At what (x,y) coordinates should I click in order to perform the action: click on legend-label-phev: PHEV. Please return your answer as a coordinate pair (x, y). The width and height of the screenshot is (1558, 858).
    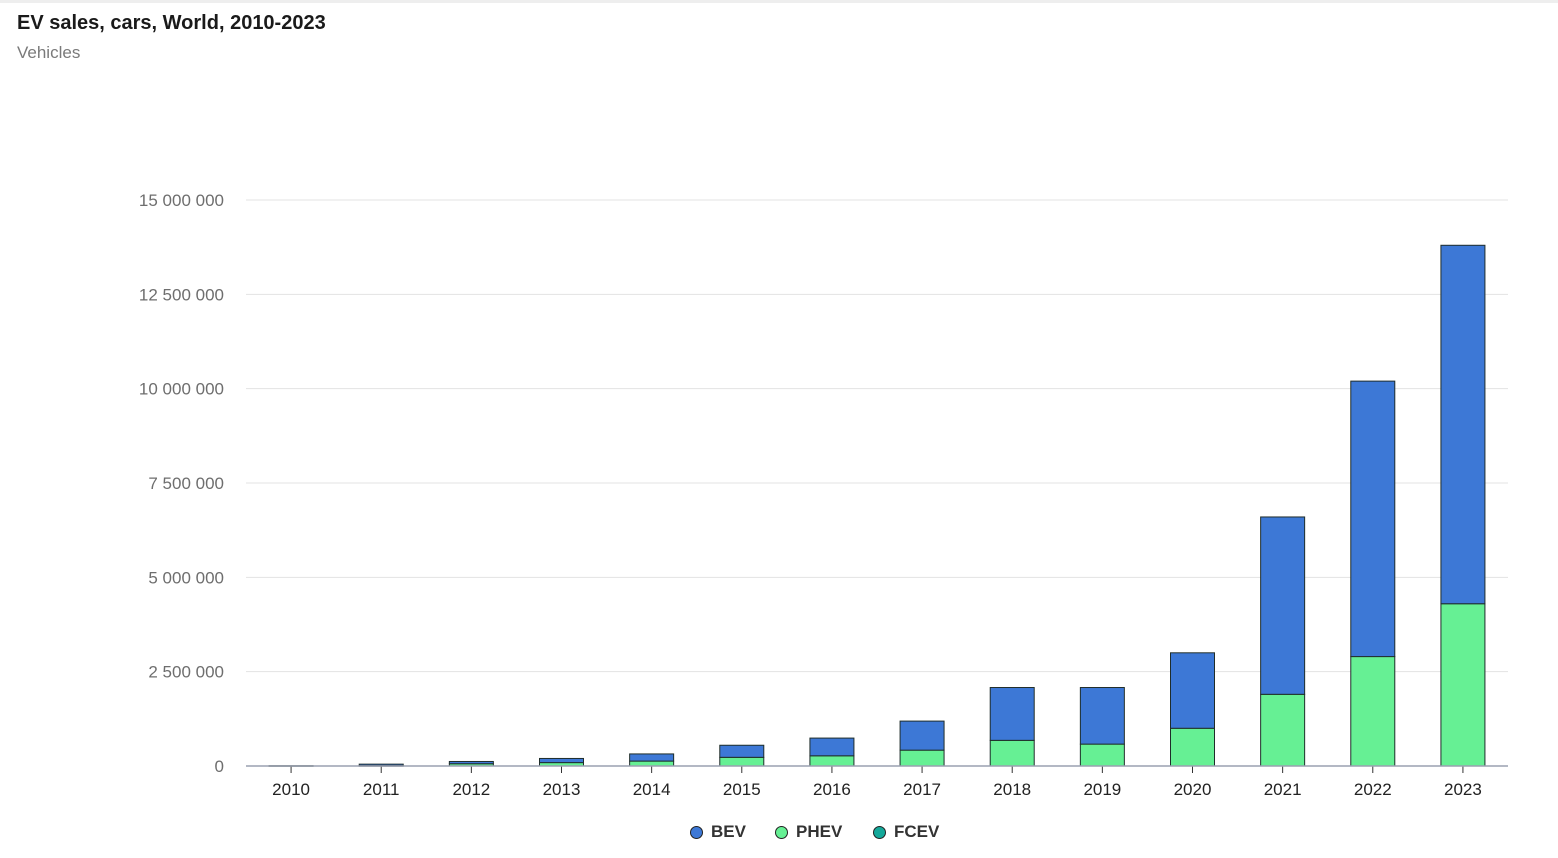
    Looking at the image, I should click on (819, 831).